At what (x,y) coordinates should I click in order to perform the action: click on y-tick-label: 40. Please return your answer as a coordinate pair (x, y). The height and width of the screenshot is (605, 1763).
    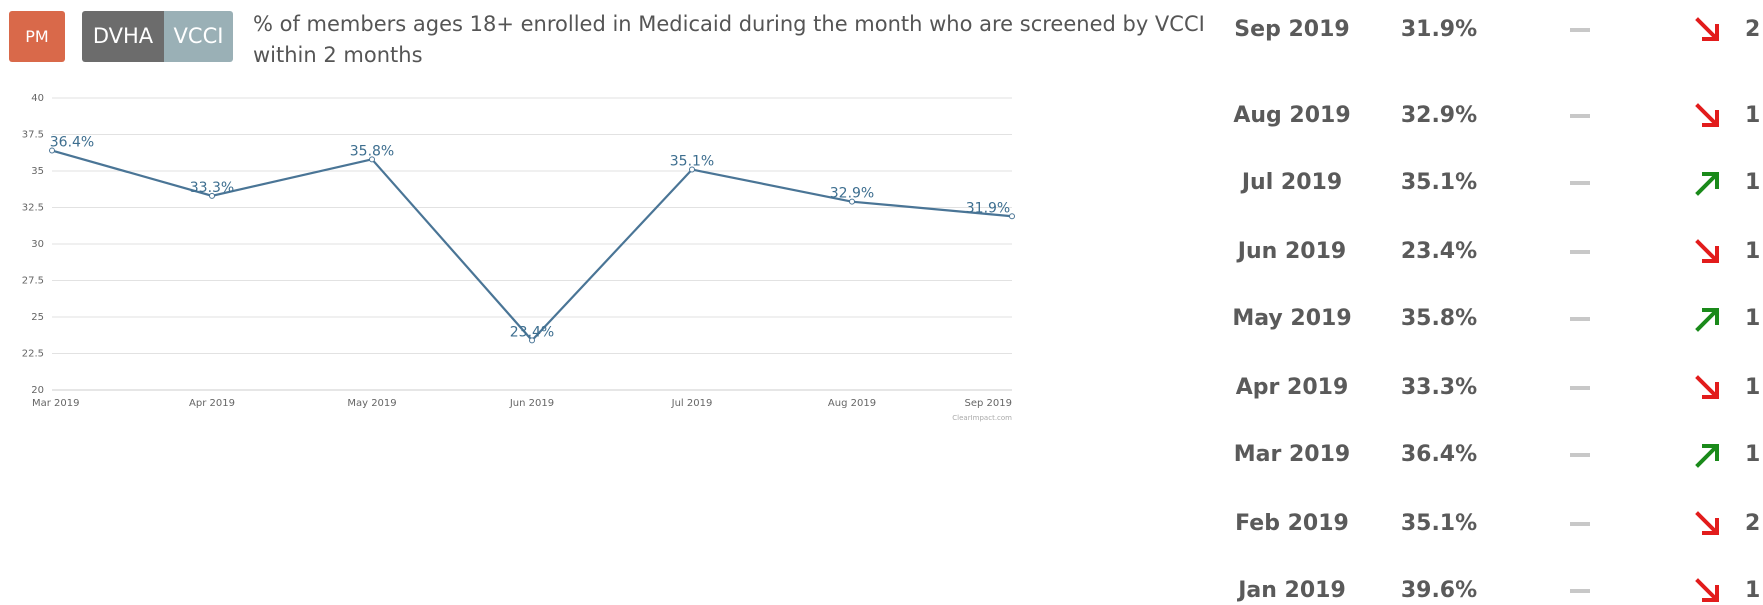
    Looking at the image, I should click on (37, 98).